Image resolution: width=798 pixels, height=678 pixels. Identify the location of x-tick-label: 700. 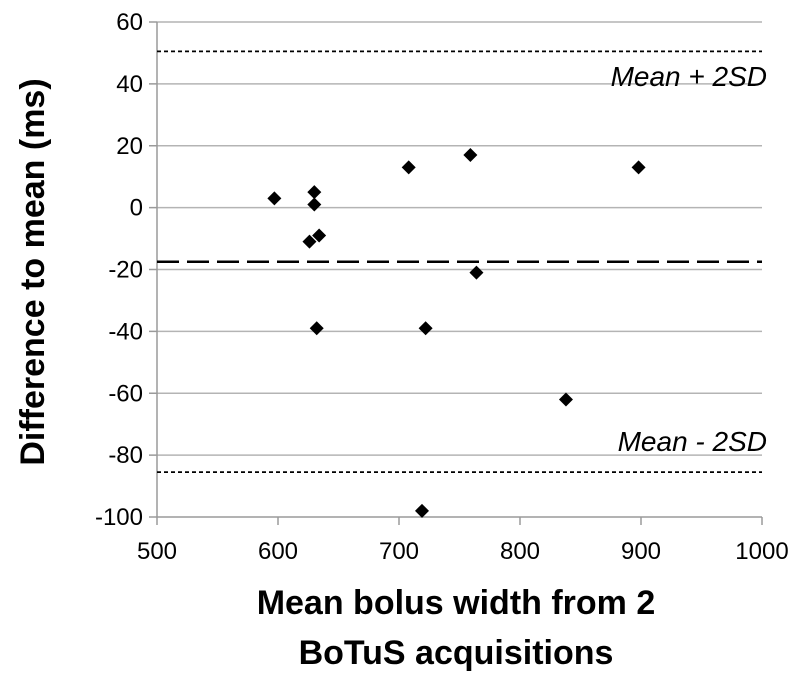
(399, 551).